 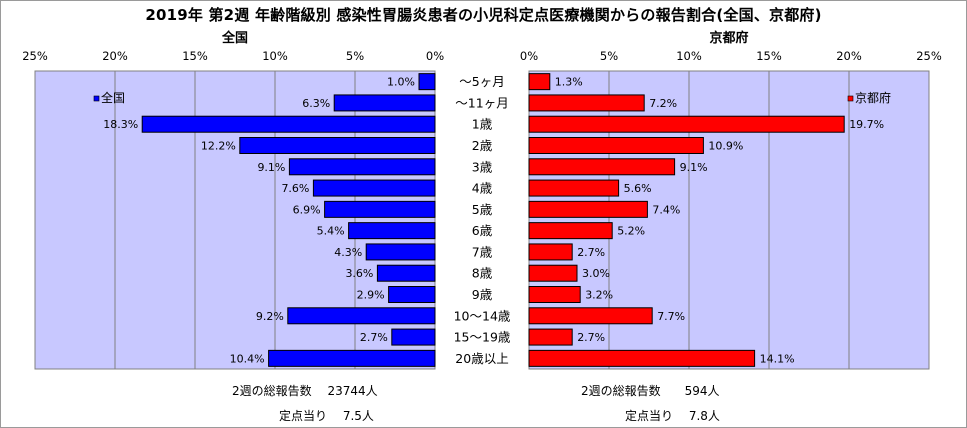 I want to click on kyoto-value-label: 9.1%, so click(x=694, y=167).